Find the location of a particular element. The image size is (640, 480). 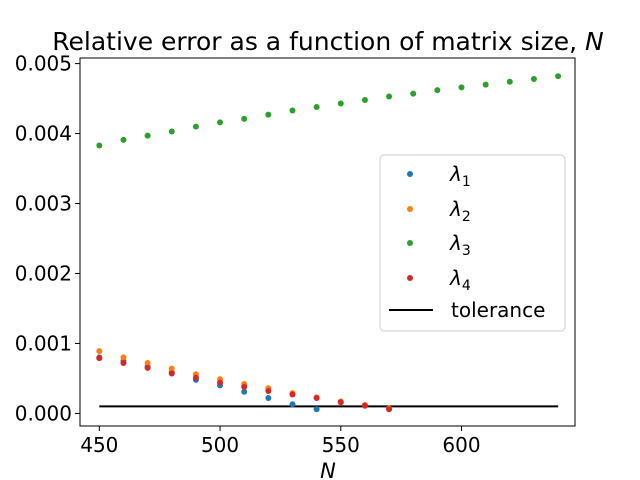

x-axis-label: N is located at coordinates (328, 469).